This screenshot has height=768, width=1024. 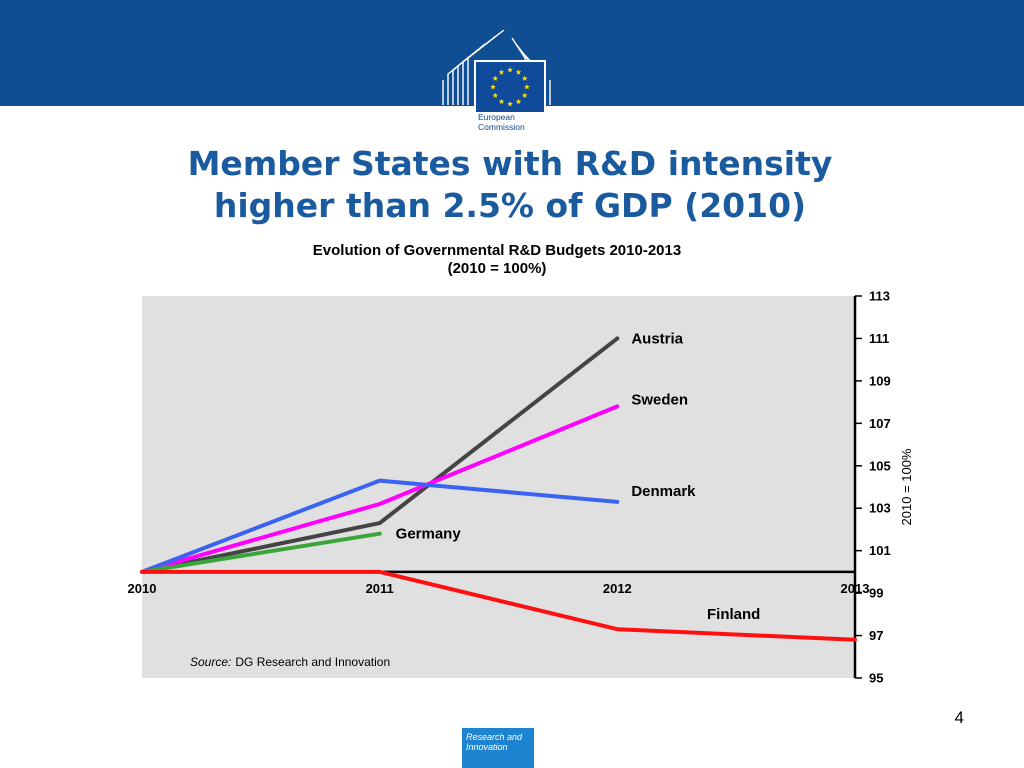 I want to click on y-tick-label: 99, so click(x=876, y=593).